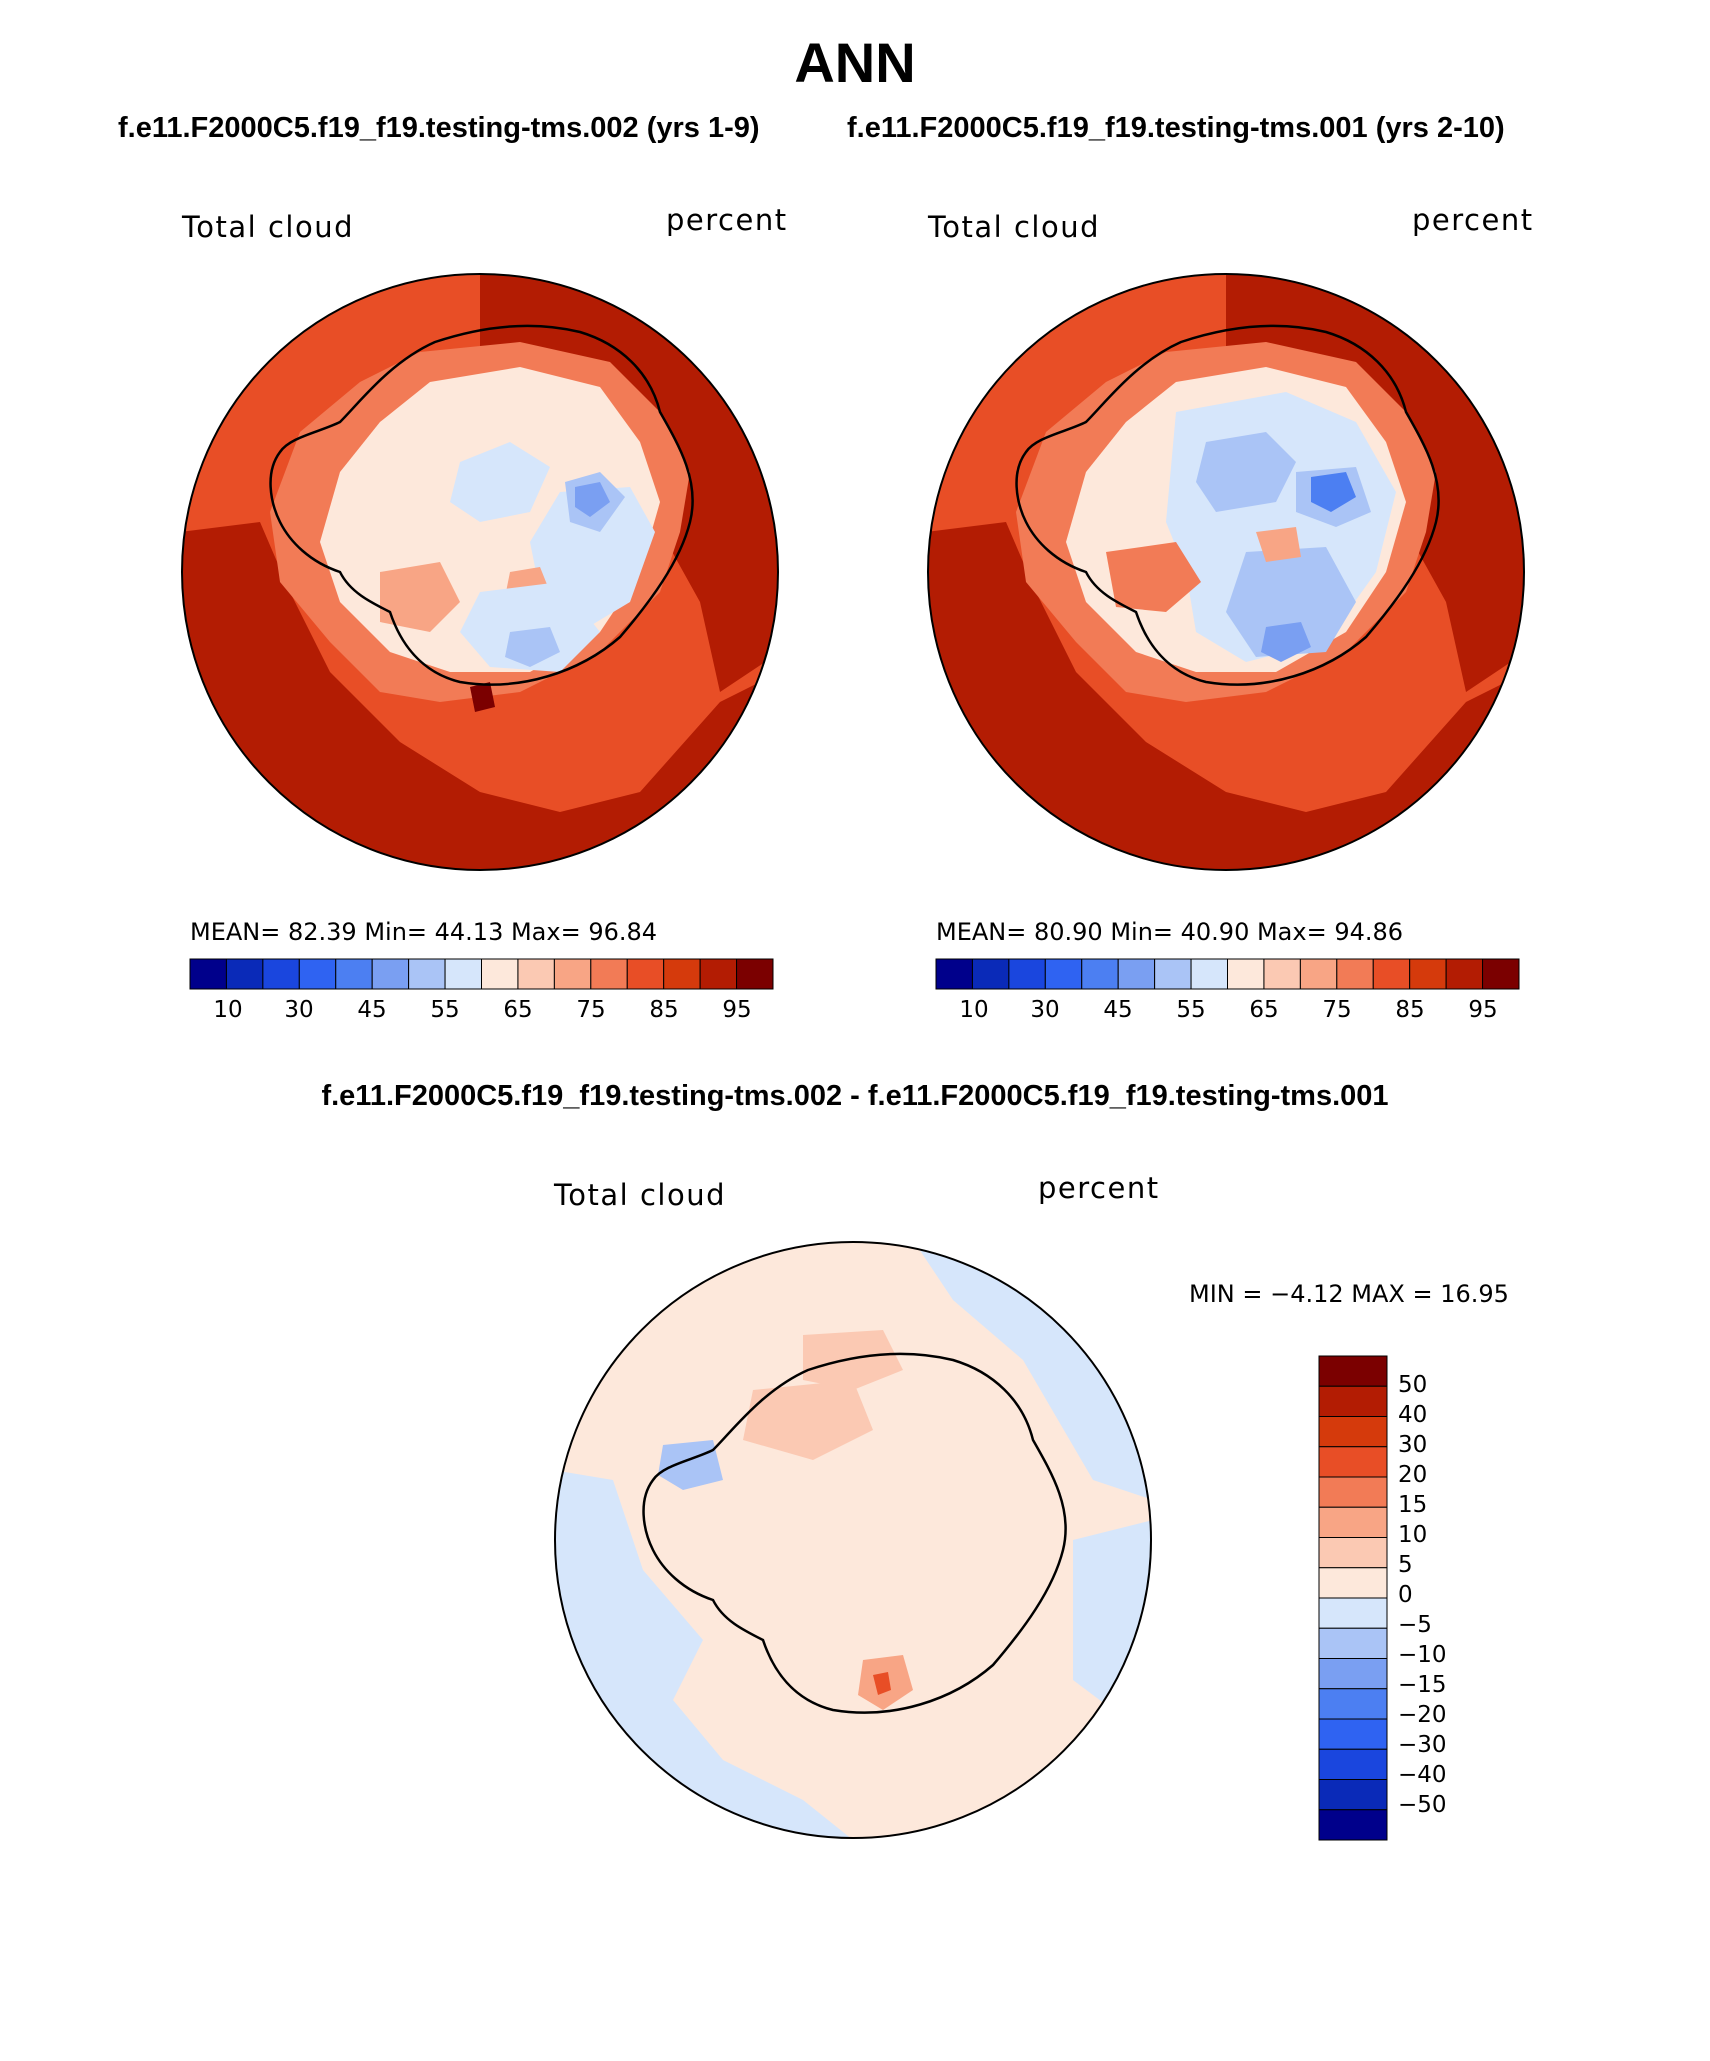 This screenshot has height=2061, width=1710. What do you see at coordinates (1422, 1685) in the screenshot?
I see `colorbar-tick: −15` at bounding box center [1422, 1685].